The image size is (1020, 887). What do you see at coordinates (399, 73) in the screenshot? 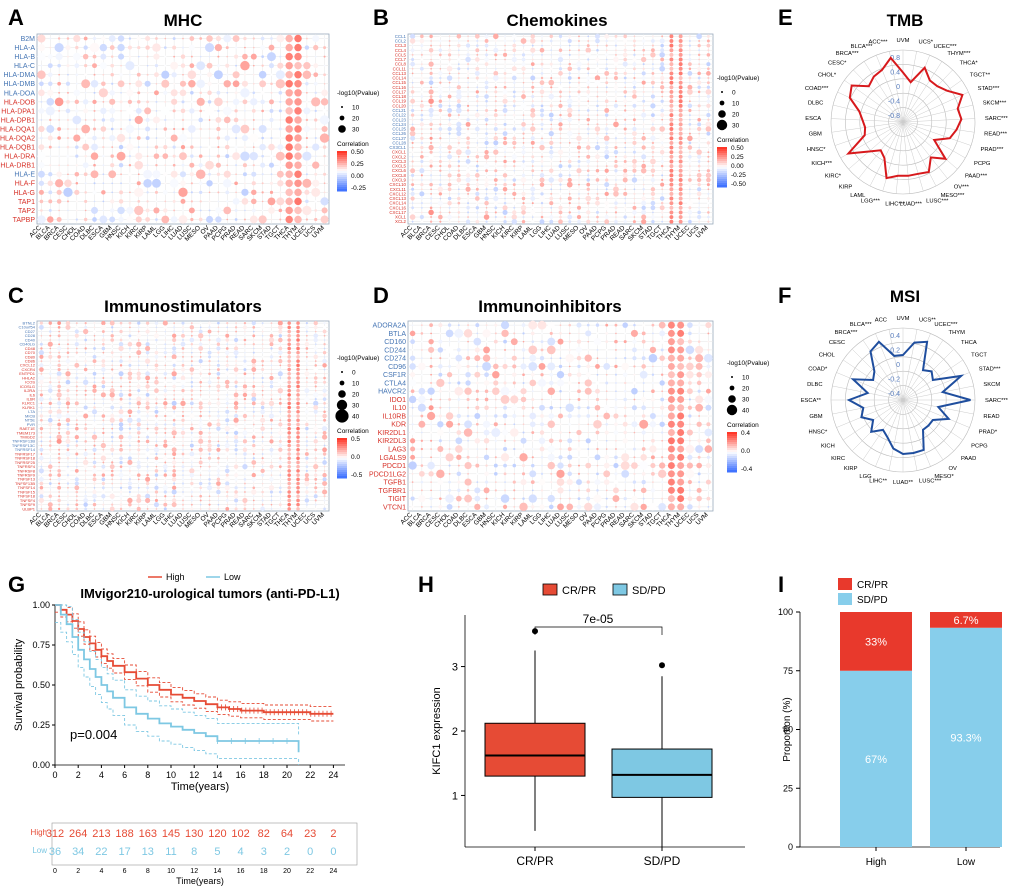
I see `y-tick-label: CCL13` at bounding box center [399, 73].